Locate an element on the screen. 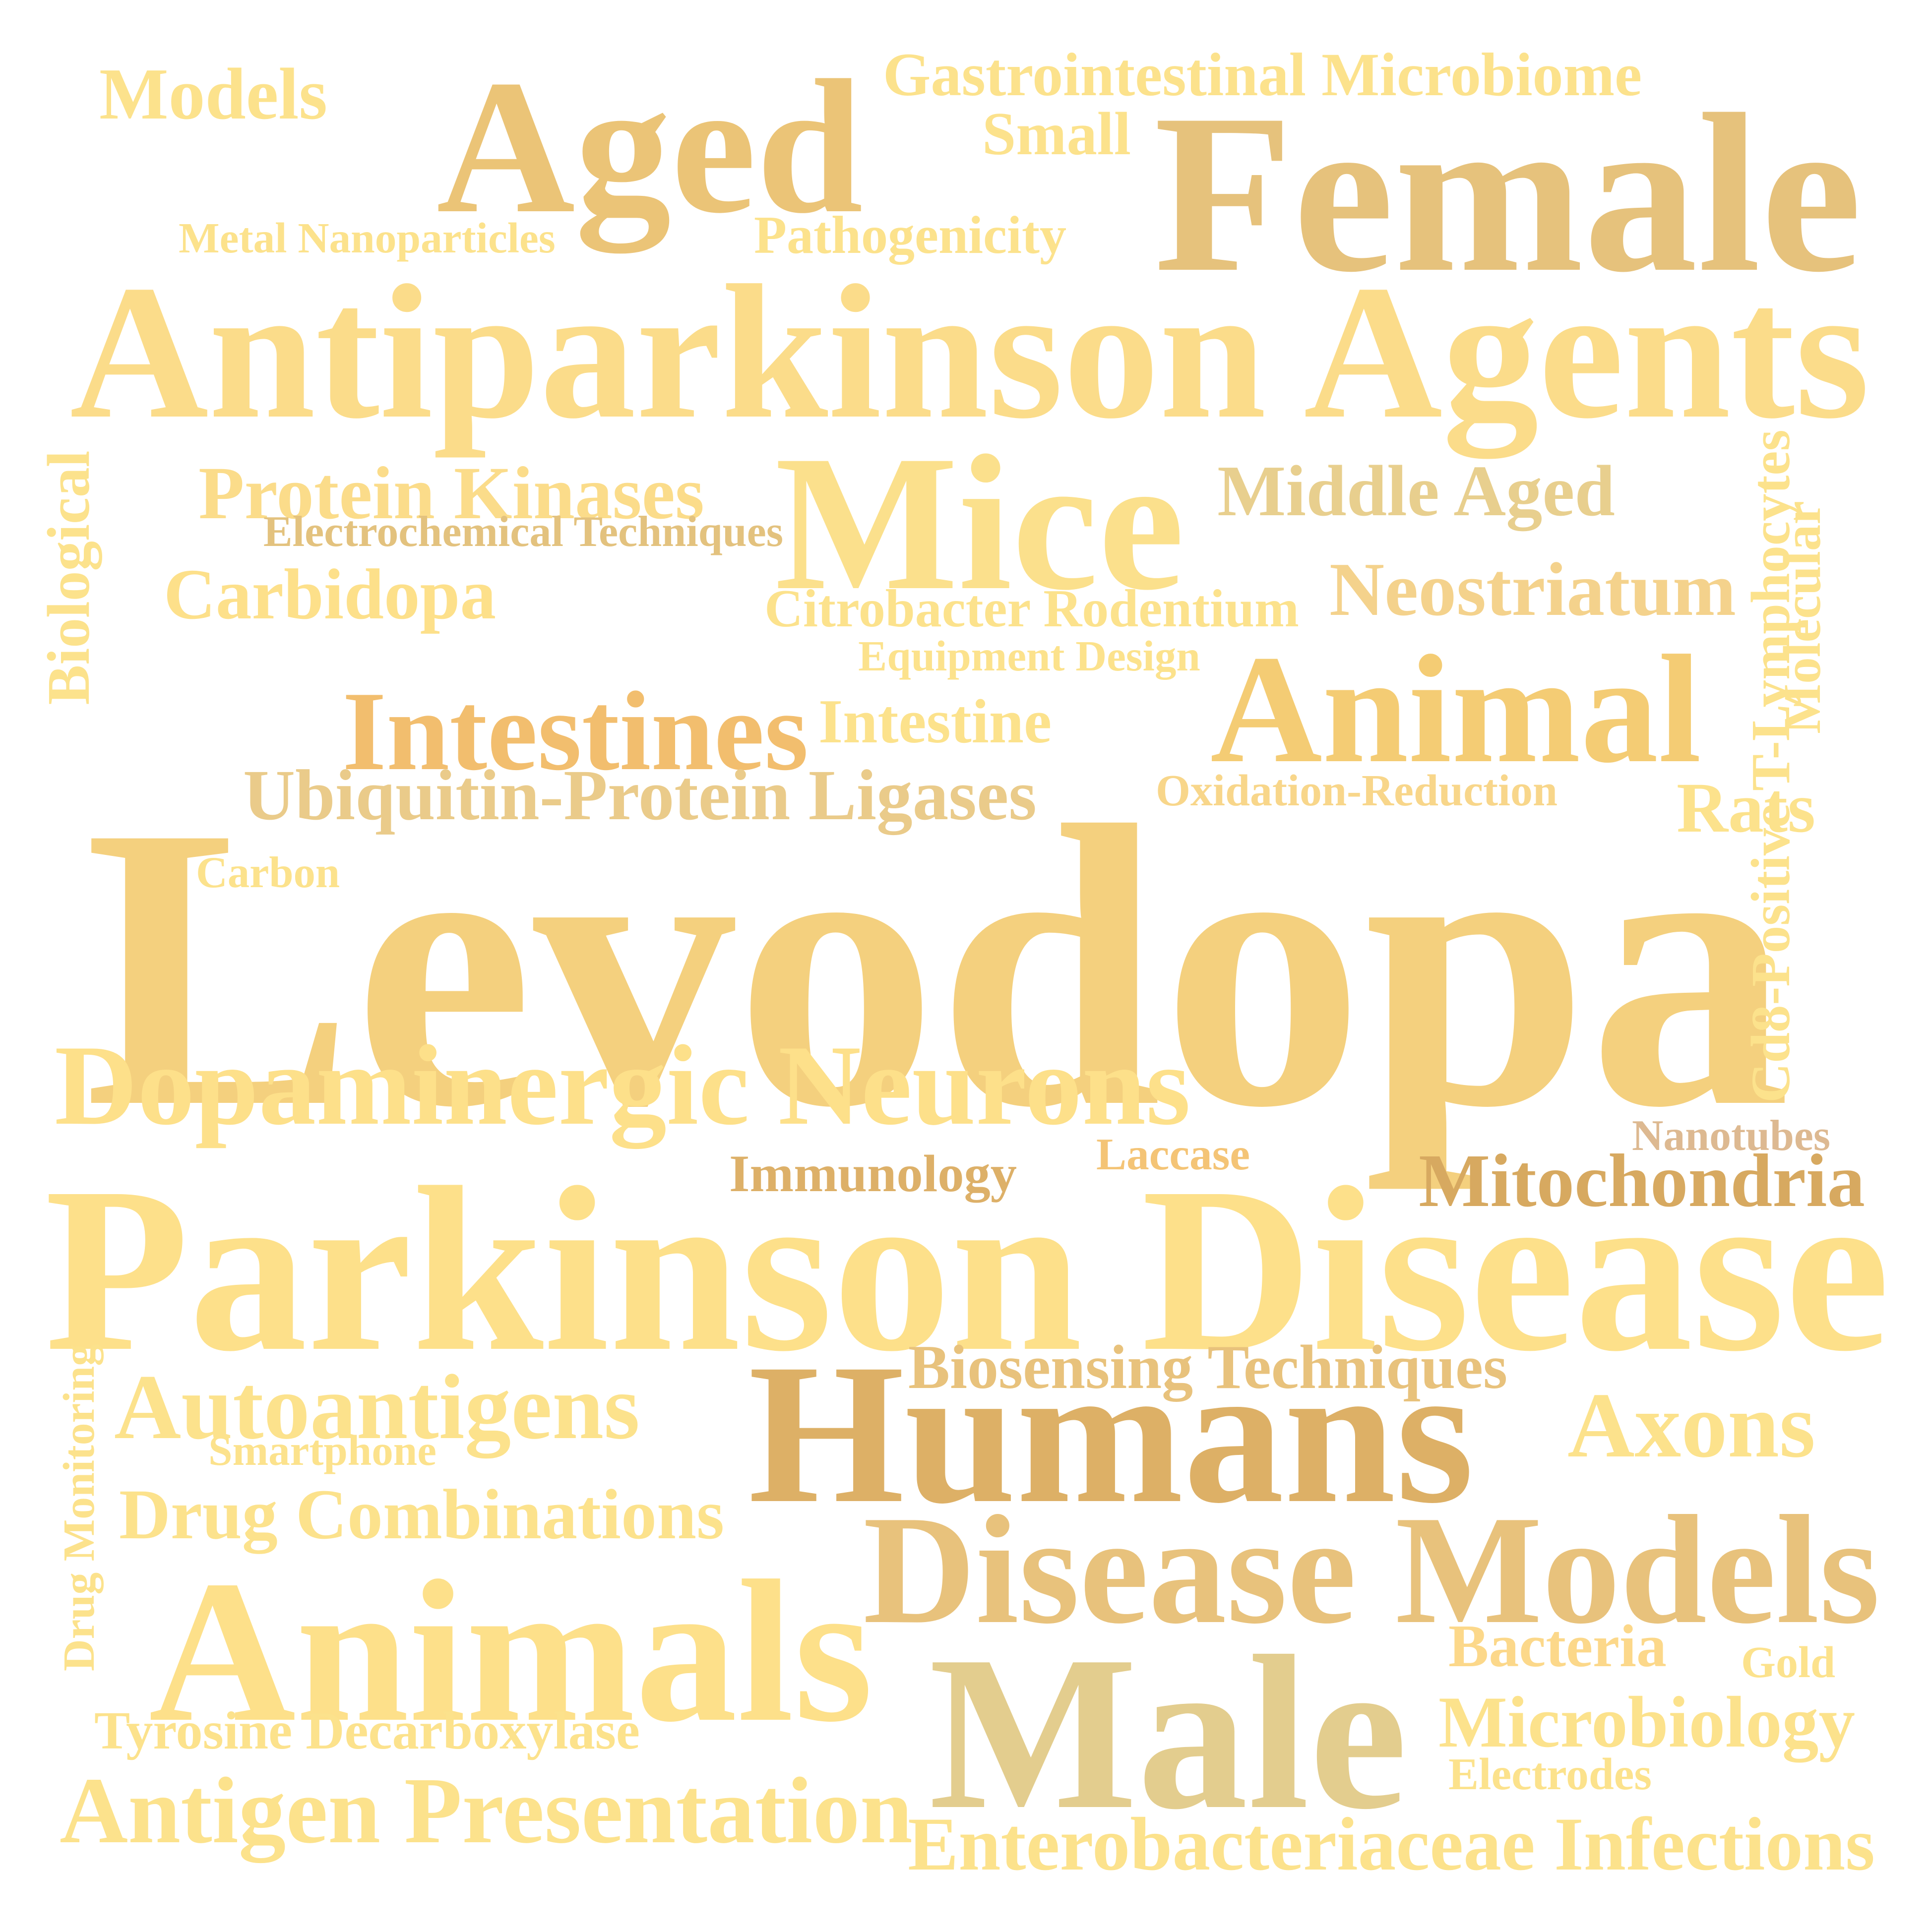 Image resolution: width=1932 pixels, height=1932 pixels. word-tyrosine-decarboxylase: Tyrosine Decarboxylase is located at coordinates (367, 1730).